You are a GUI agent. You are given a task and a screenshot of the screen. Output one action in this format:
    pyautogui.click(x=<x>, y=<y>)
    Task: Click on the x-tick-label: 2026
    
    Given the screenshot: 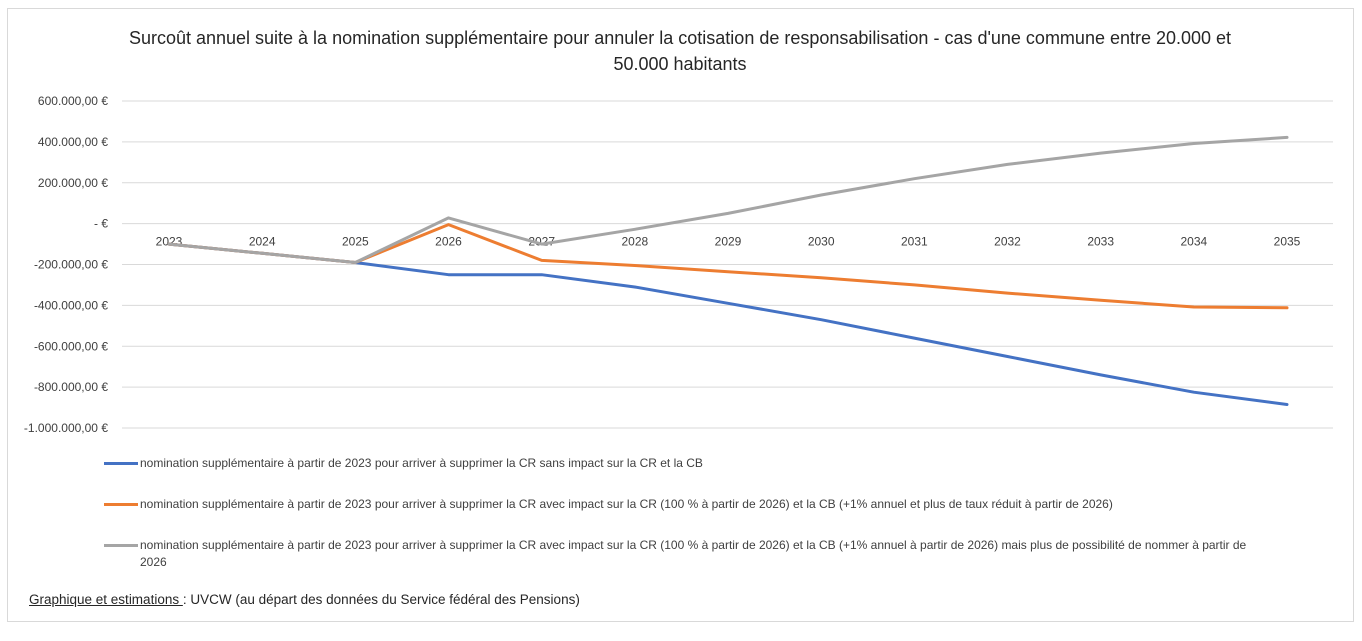 What is the action you would take?
    pyautogui.click(x=448, y=242)
    